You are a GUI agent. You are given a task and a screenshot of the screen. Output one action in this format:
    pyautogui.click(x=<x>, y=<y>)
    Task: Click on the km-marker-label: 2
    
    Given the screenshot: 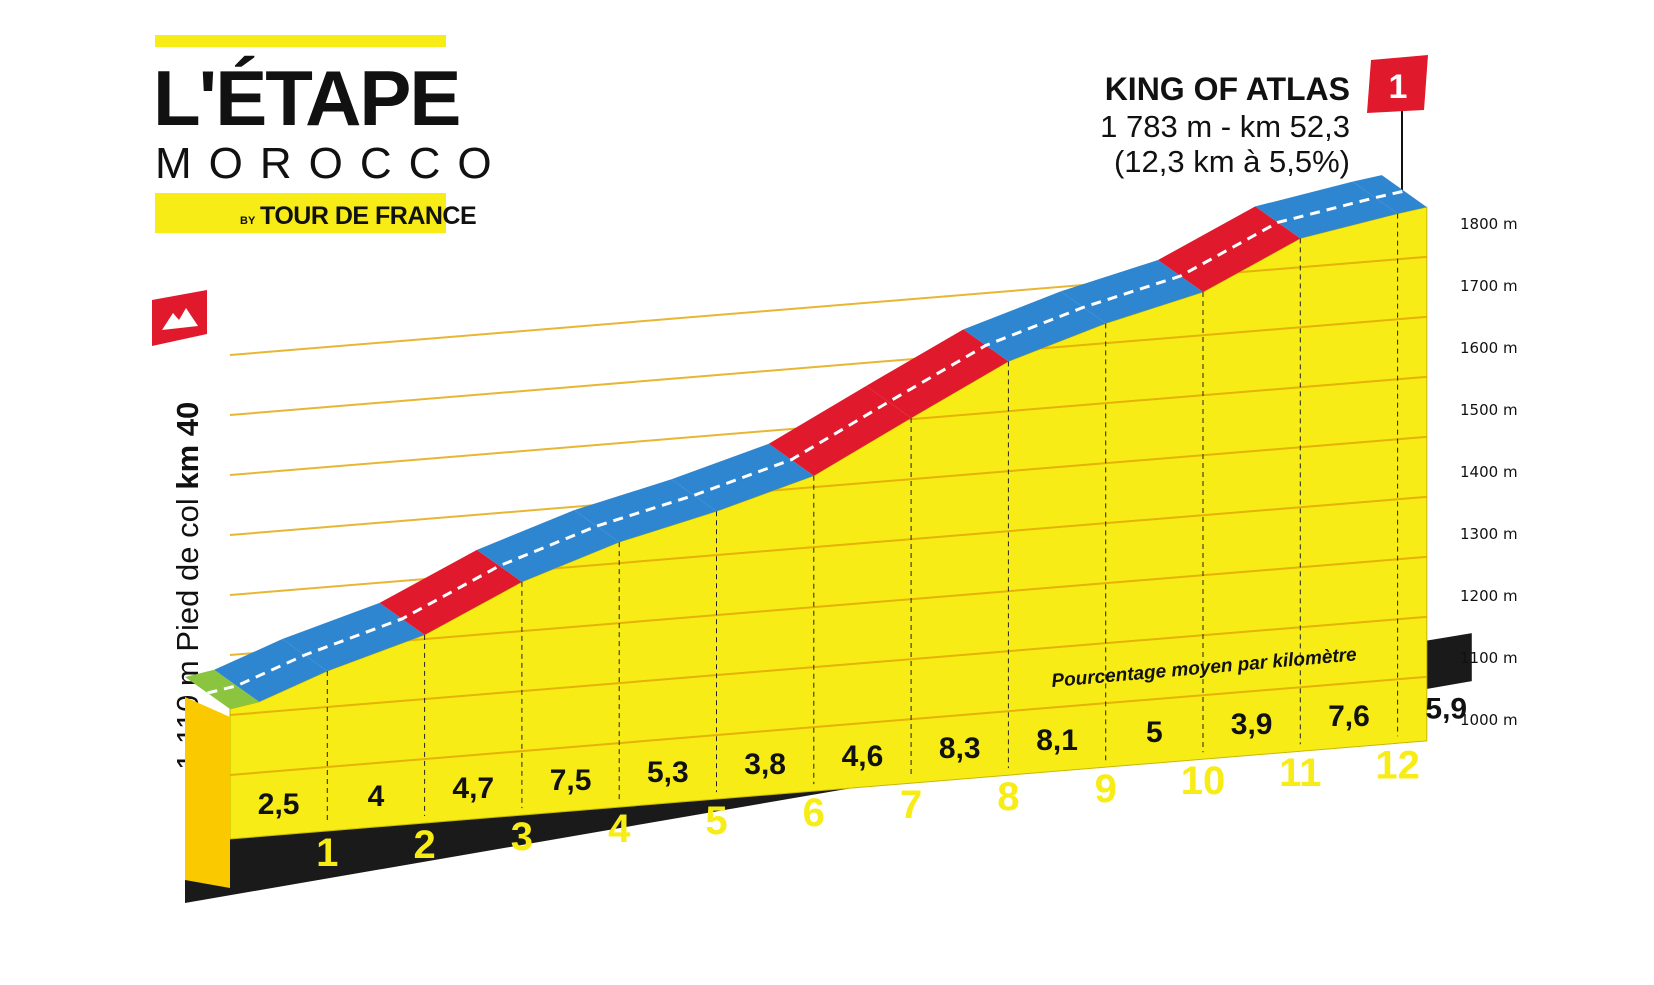 What is the action you would take?
    pyautogui.click(x=424, y=845)
    